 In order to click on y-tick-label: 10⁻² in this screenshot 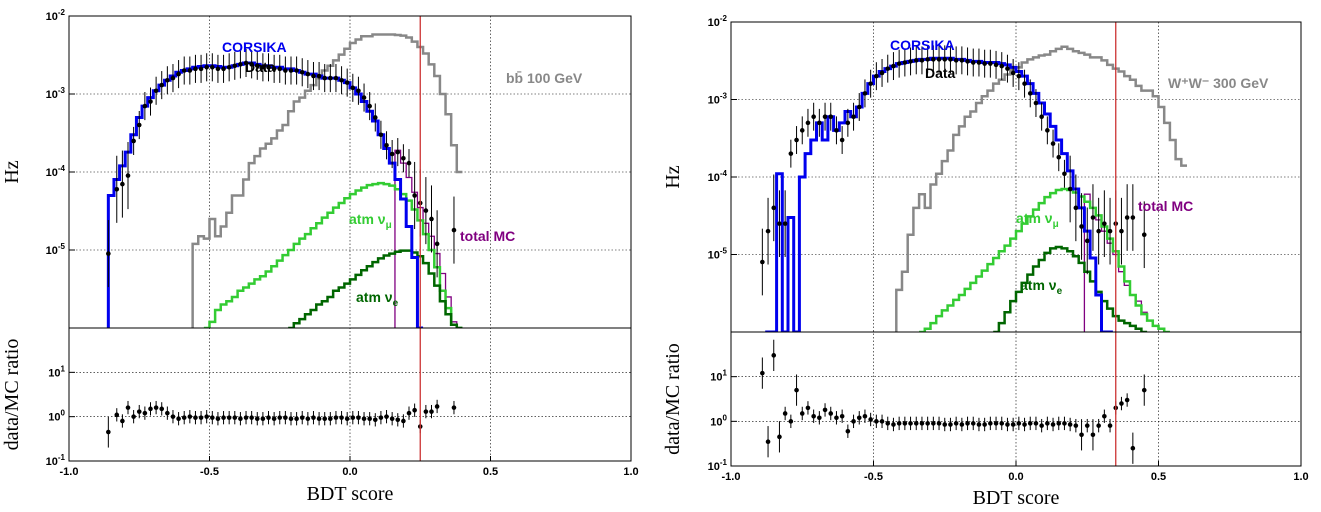, I will do `click(718, 21)`.